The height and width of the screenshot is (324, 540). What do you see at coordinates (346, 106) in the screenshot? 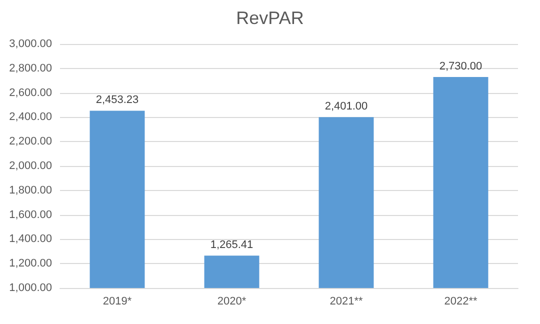
I see `data-label: 2,401.00` at bounding box center [346, 106].